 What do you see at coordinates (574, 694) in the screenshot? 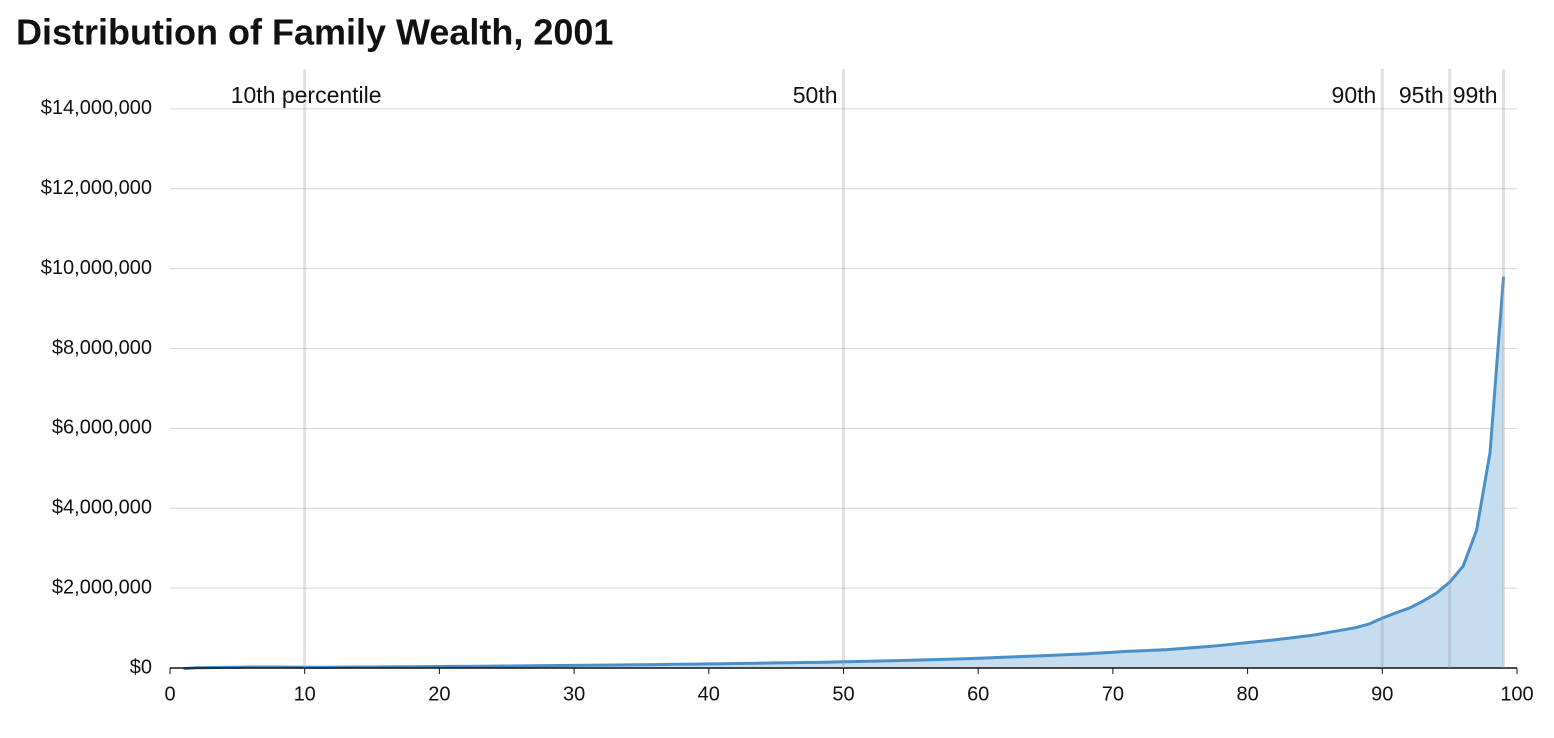
I see `x-tick-label: 30` at bounding box center [574, 694].